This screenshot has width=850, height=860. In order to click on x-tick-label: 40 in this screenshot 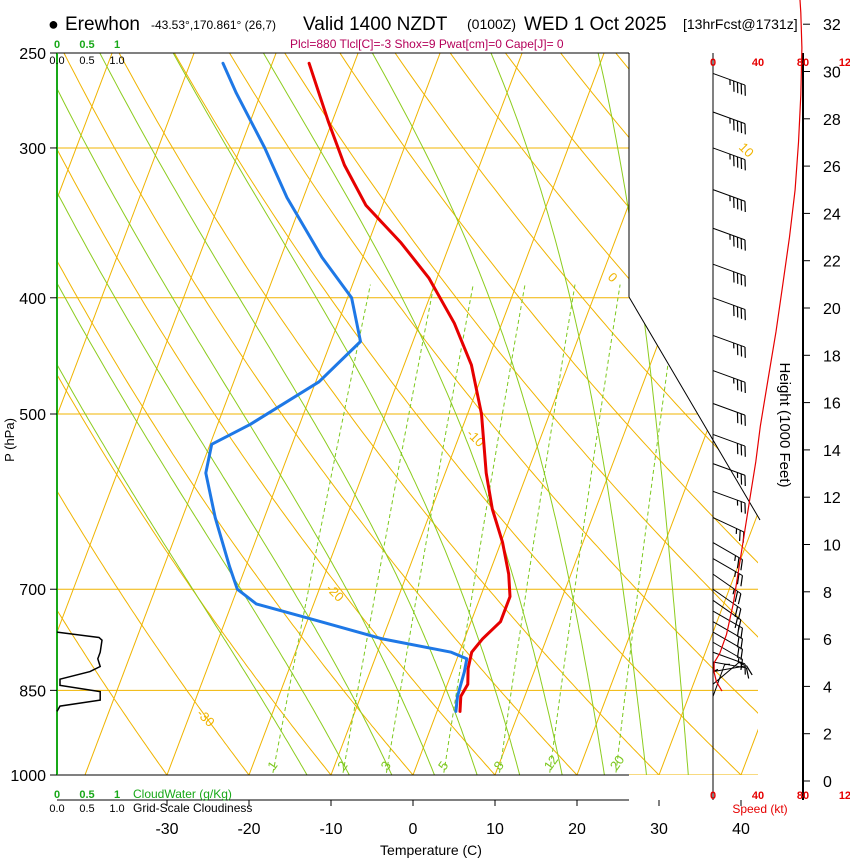, I will do `click(741, 829)`.